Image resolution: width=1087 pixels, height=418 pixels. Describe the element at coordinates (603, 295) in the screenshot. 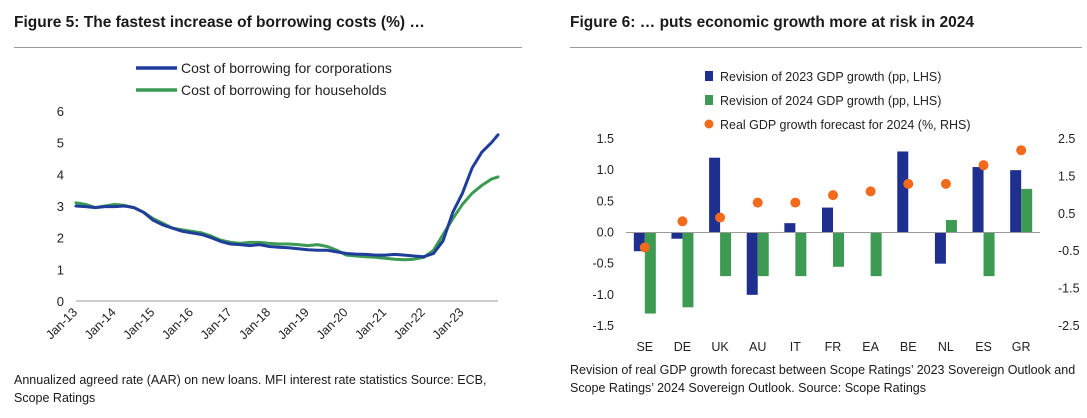

I see `y-tick-label: -1.0` at that location.